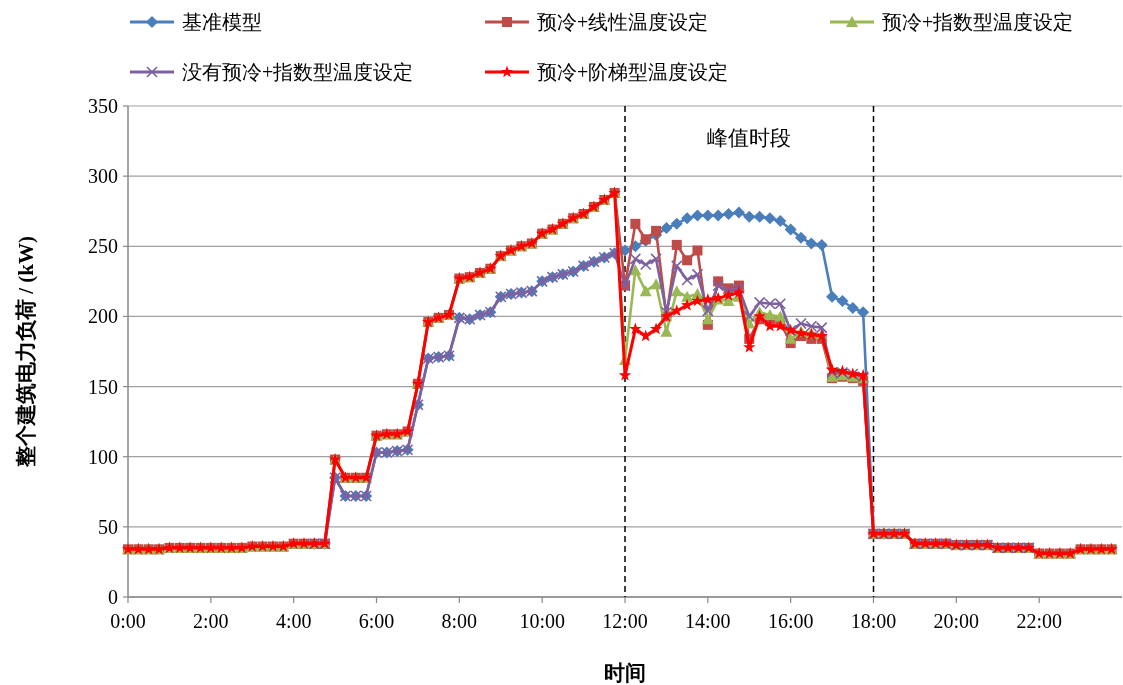 The width and height of the screenshot is (1123, 685). Describe the element at coordinates (103, 386) in the screenshot. I see `y-tick-label: 150` at that location.